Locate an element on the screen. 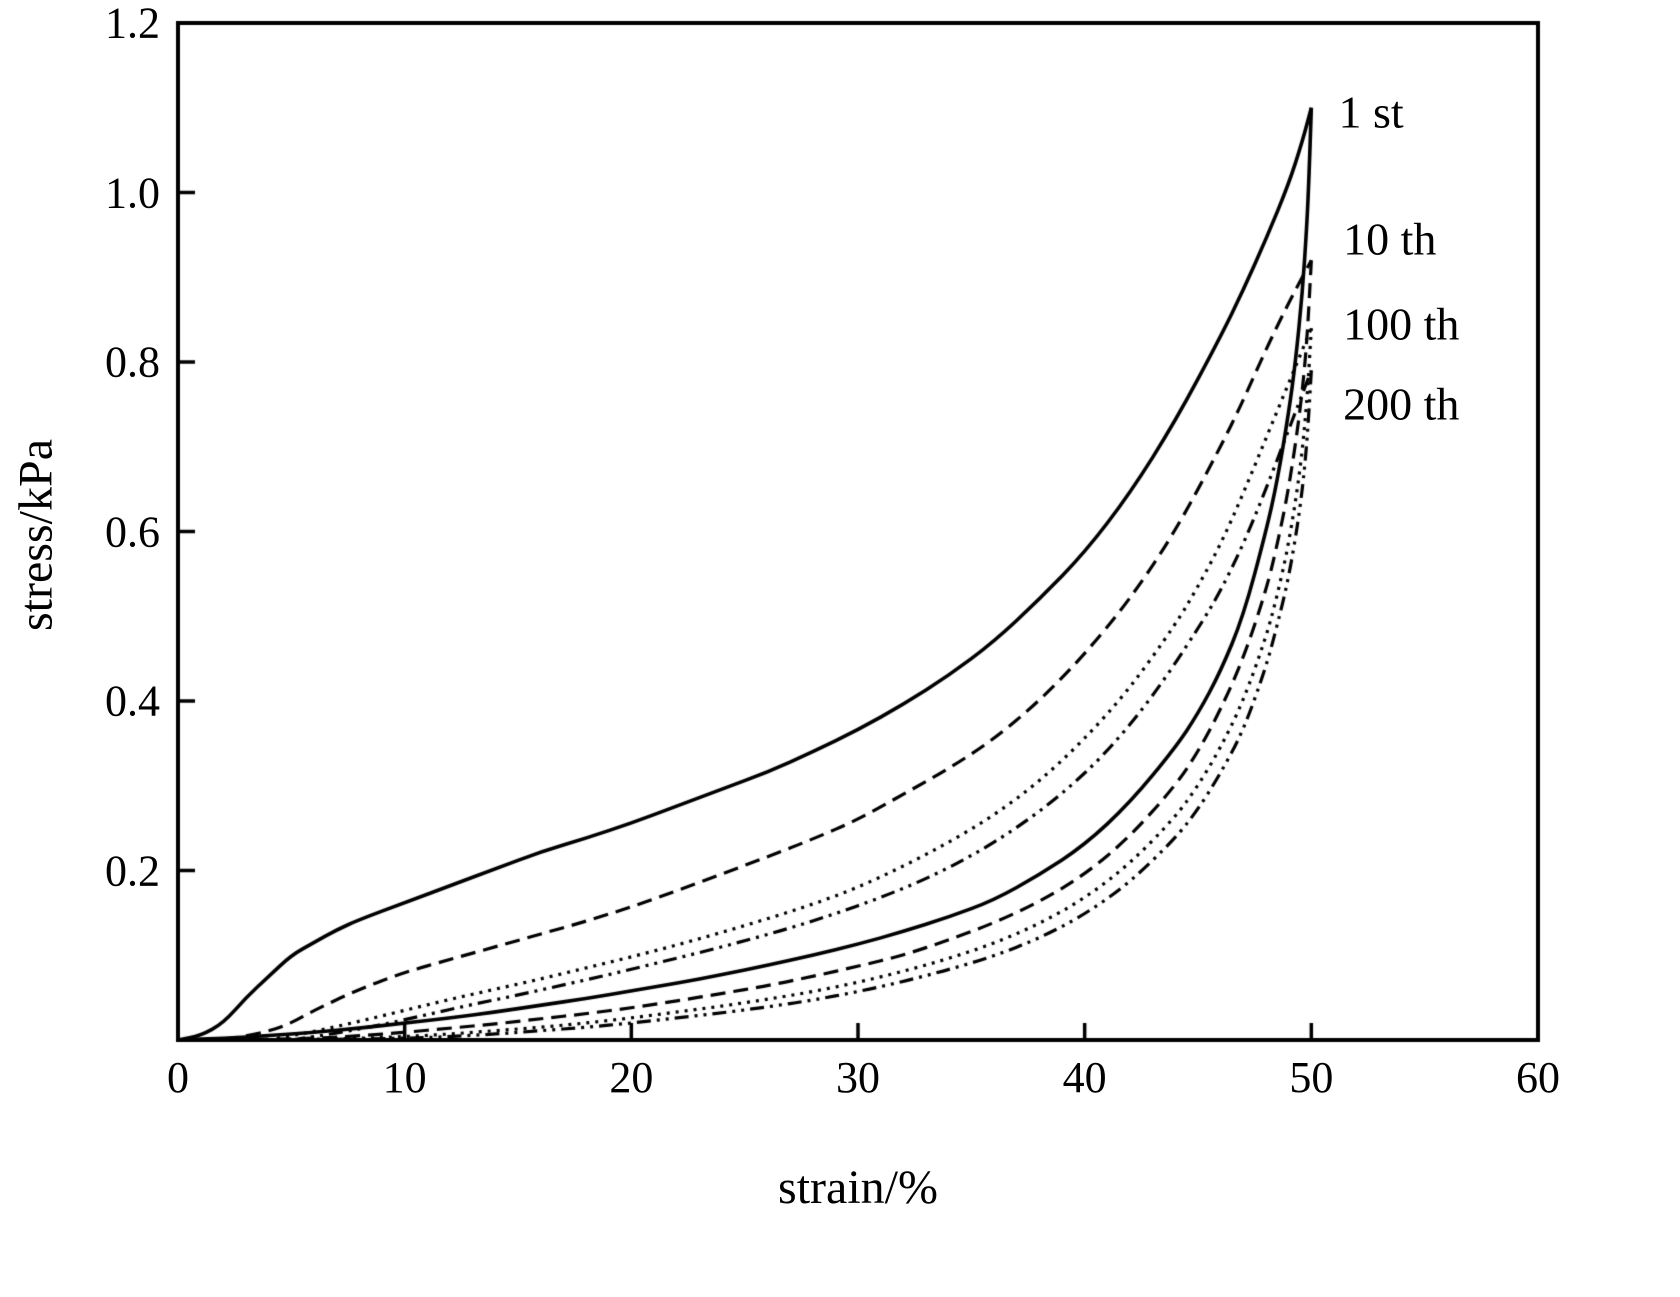 The image size is (1680, 1297). curve-annotation-1-st: 1 st is located at coordinates (1371, 112).